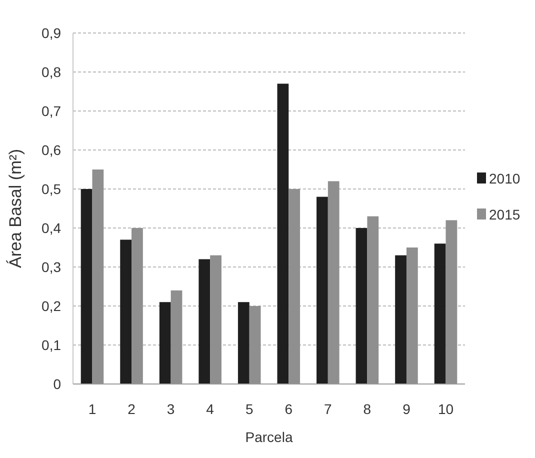 Image resolution: width=535 pixels, height=458 pixels. Describe the element at coordinates (132, 409) in the screenshot. I see `x-tick-label: 2` at that location.